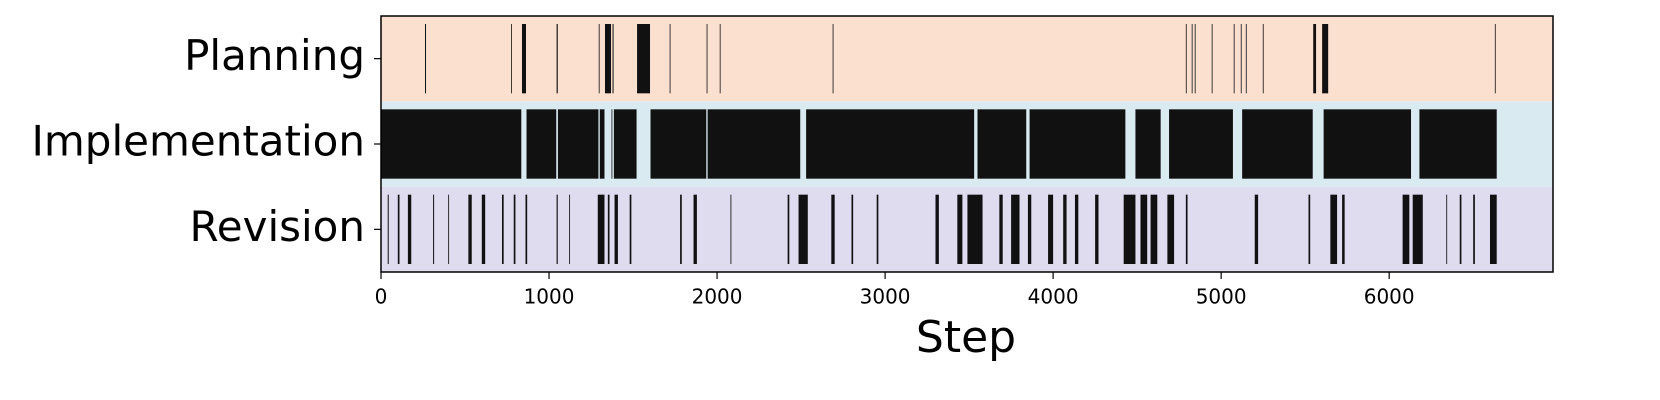  I want to click on x-tick-label: 6000, so click(1389, 297).